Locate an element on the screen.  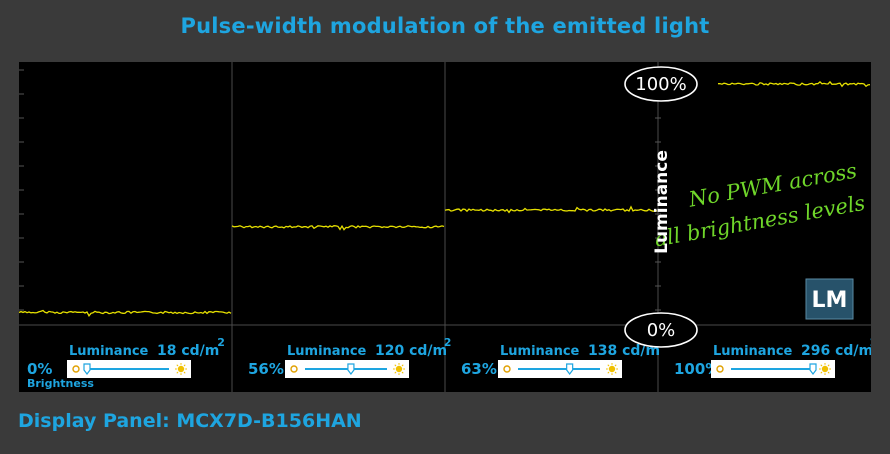
logo-text: LM is located at coordinates (830, 300).